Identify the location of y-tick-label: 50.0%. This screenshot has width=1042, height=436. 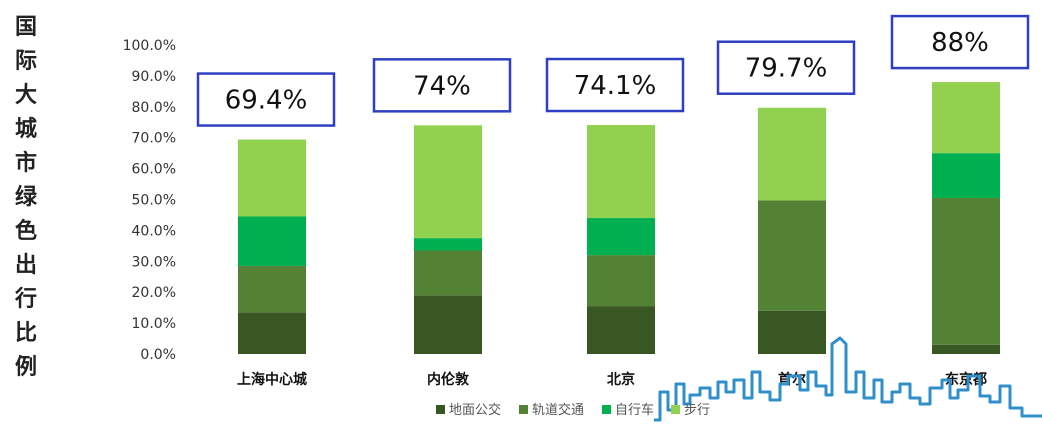
(154, 201).